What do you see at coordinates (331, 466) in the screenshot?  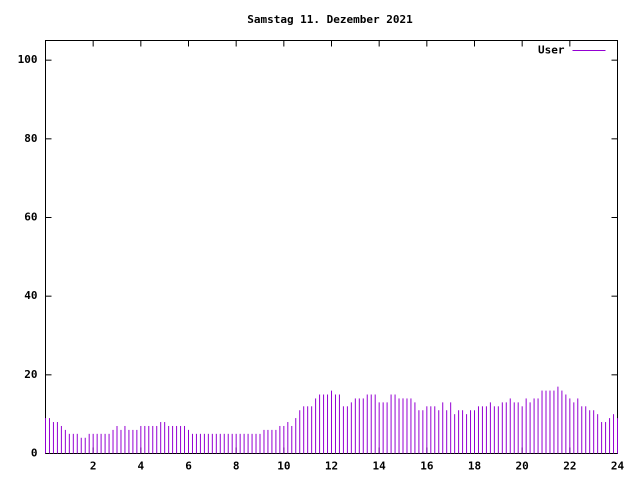 I see `x-tick-label: 12` at bounding box center [331, 466].